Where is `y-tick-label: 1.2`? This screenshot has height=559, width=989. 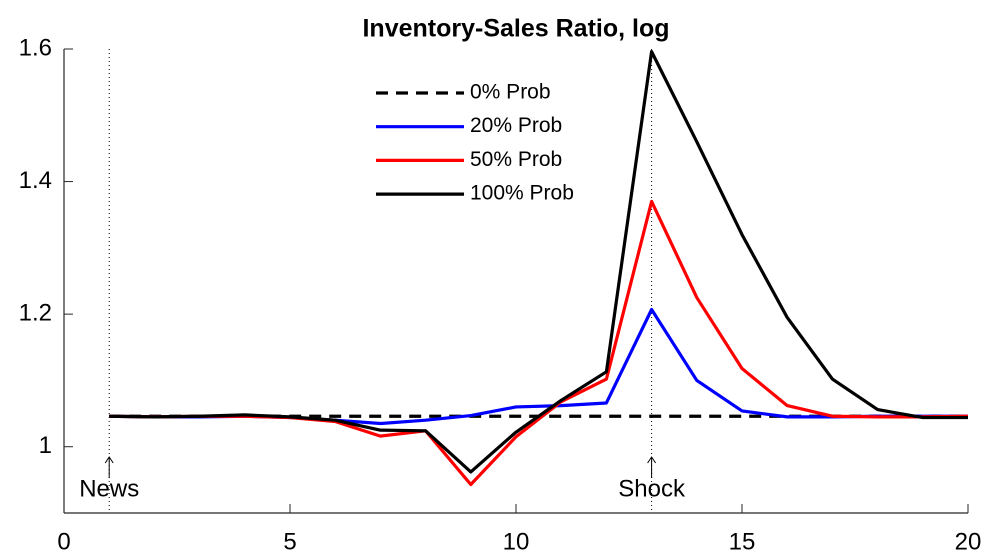 y-tick-label: 1.2 is located at coordinates (35, 312).